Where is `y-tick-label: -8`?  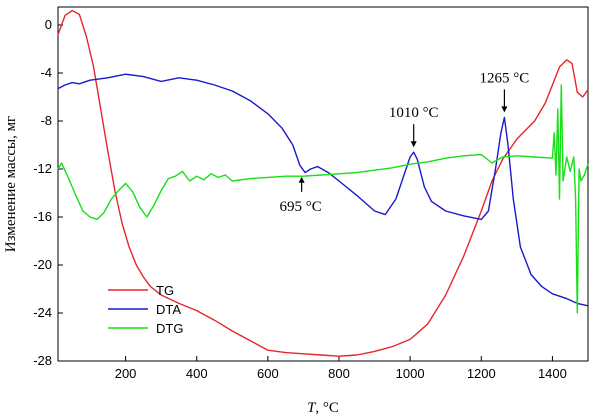 y-tick-label: -8 is located at coordinates (46, 120).